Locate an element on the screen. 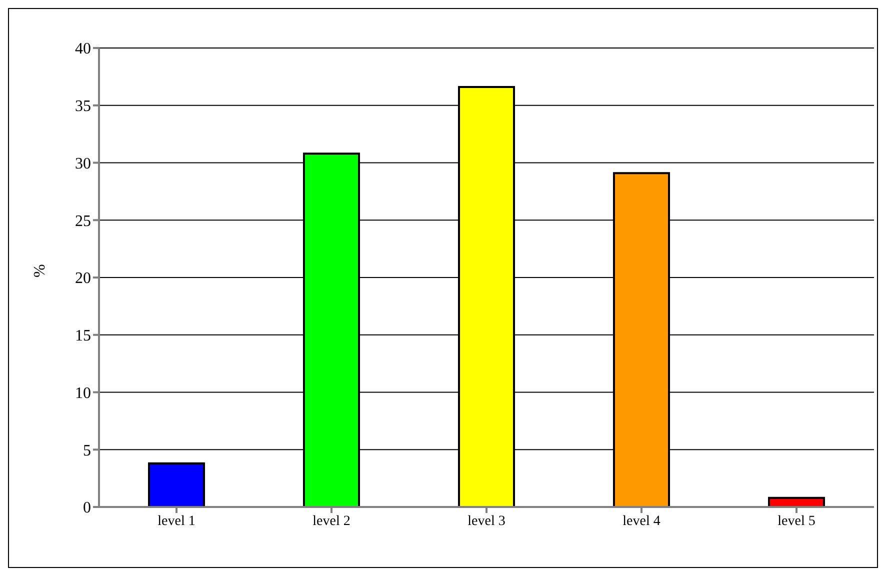  y-tick-label: 20 is located at coordinates (83, 279).